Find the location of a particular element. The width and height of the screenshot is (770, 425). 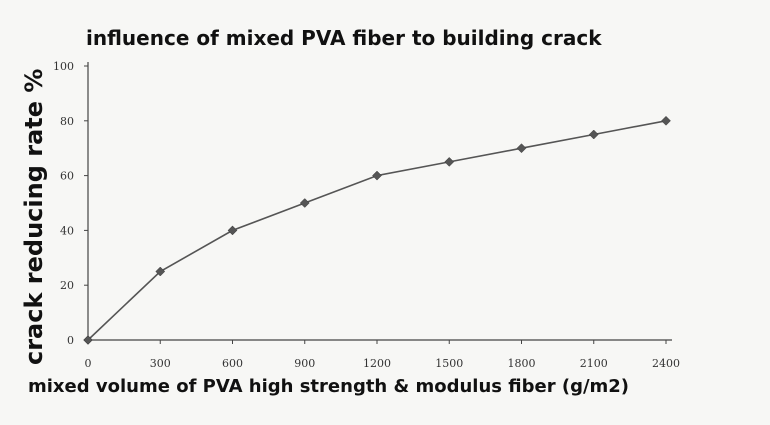

x-tick-label: 900 is located at coordinates (304, 363).